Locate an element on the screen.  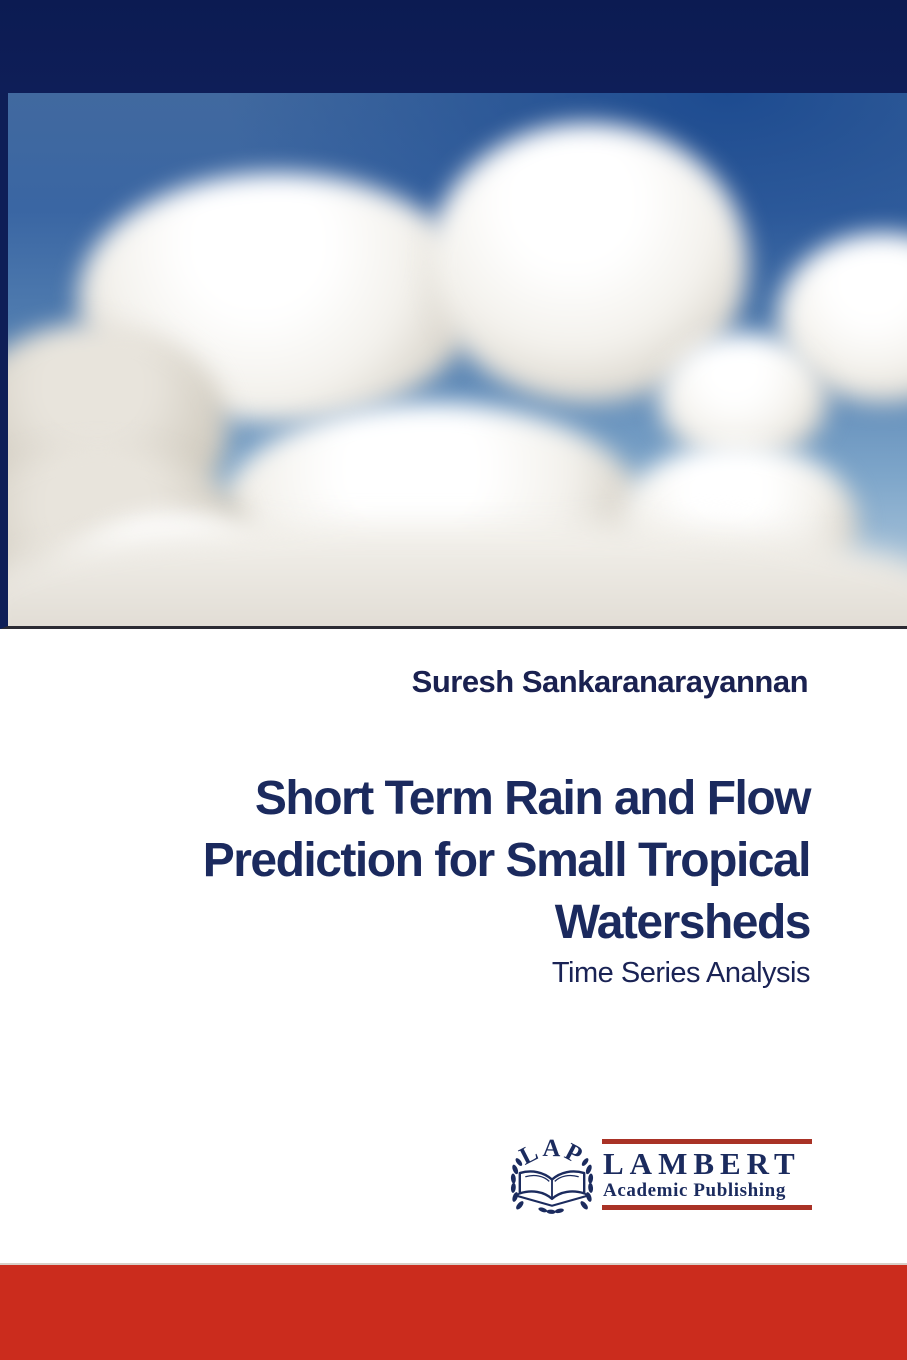
lap-text: LAP is located at coordinates (552, 1153).